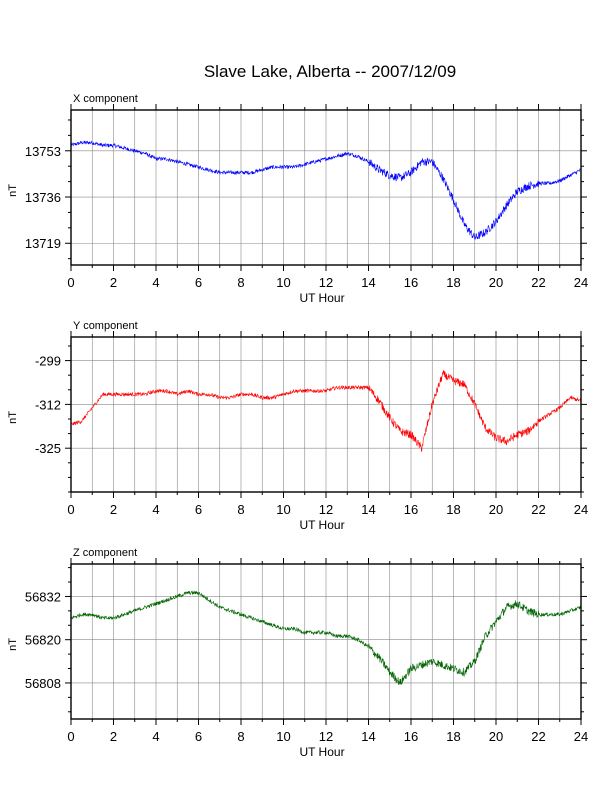  Describe the element at coordinates (43, 596) in the screenshot. I see `y-tick-label: 56832` at that location.